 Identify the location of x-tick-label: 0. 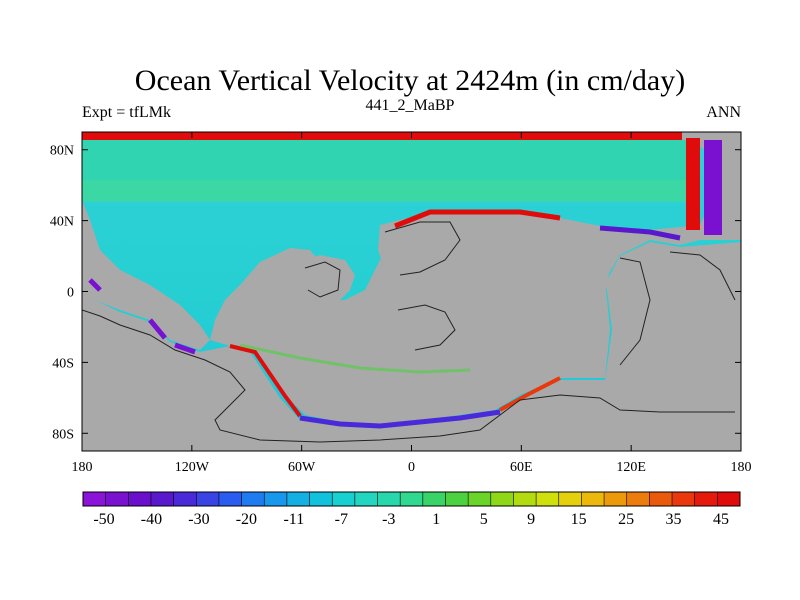
(411, 467).